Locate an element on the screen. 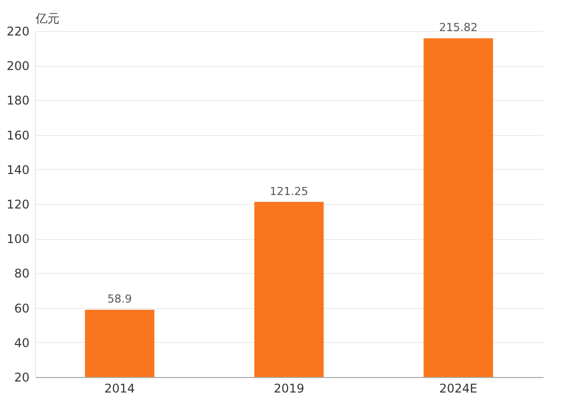 The width and height of the screenshot is (561, 400). y-tick-label: 200 is located at coordinates (18, 66).